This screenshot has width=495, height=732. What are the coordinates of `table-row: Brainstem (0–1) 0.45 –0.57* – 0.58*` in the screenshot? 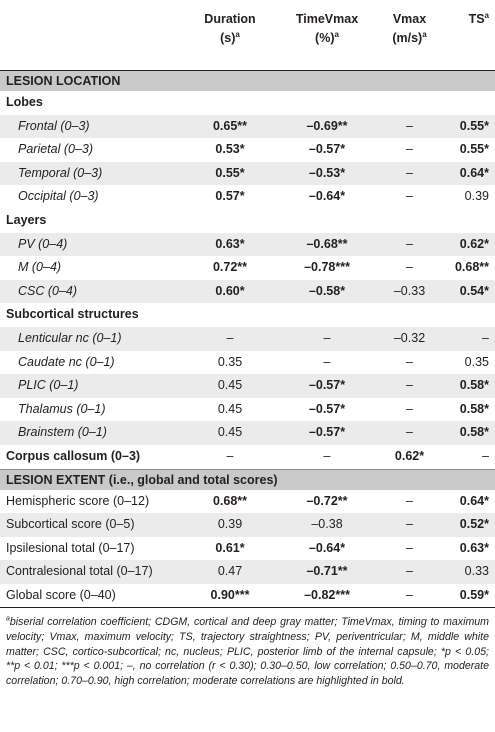 It's located at (247, 433).